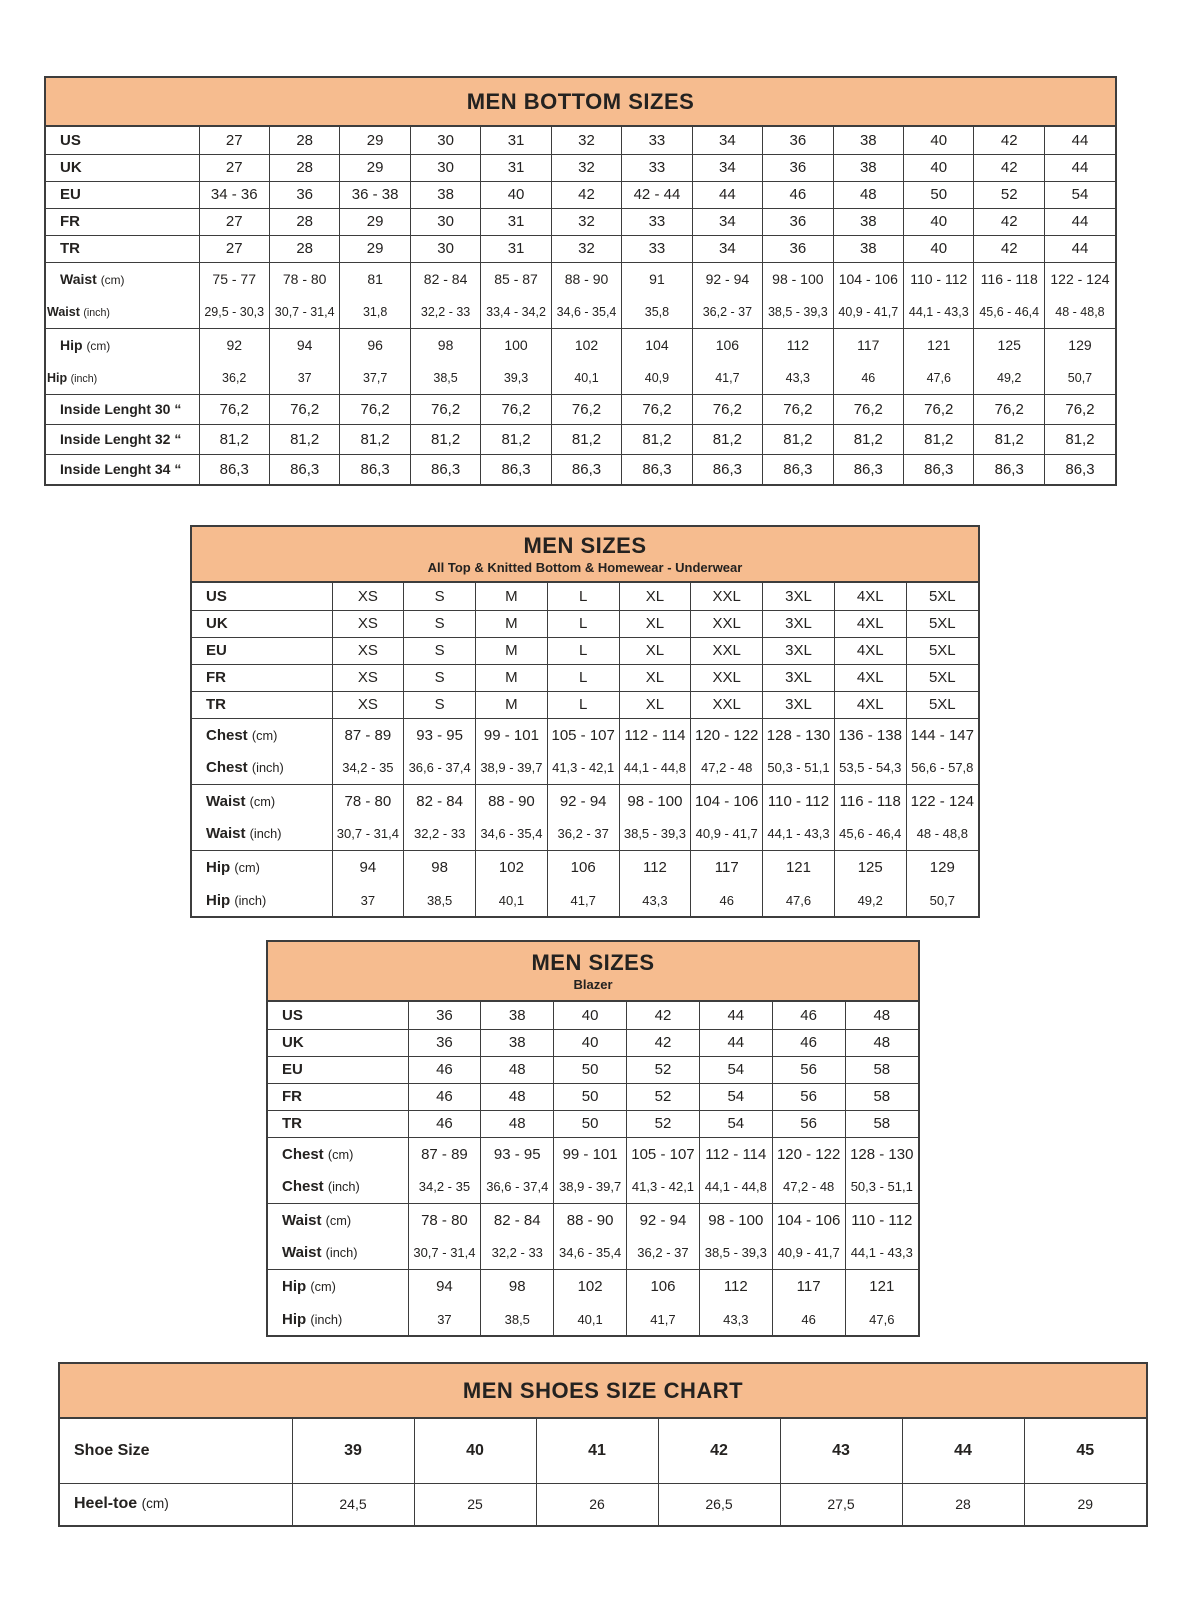 The width and height of the screenshot is (1200, 1605). Describe the element at coordinates (580, 221) in the screenshot. I see `table-row: FR 27 28 29 30 31 32 33 34 36 38 40 42 44` at that location.